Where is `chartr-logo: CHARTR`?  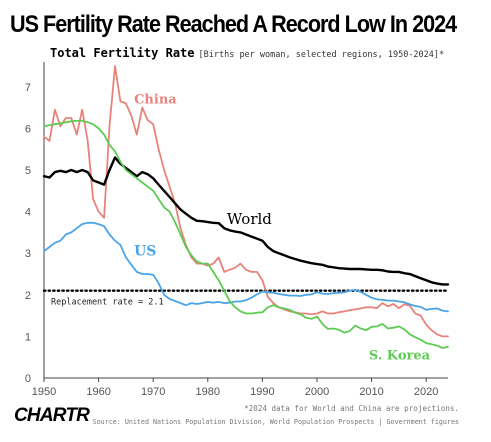
chartr-logo: CHARTR is located at coordinates (52, 415).